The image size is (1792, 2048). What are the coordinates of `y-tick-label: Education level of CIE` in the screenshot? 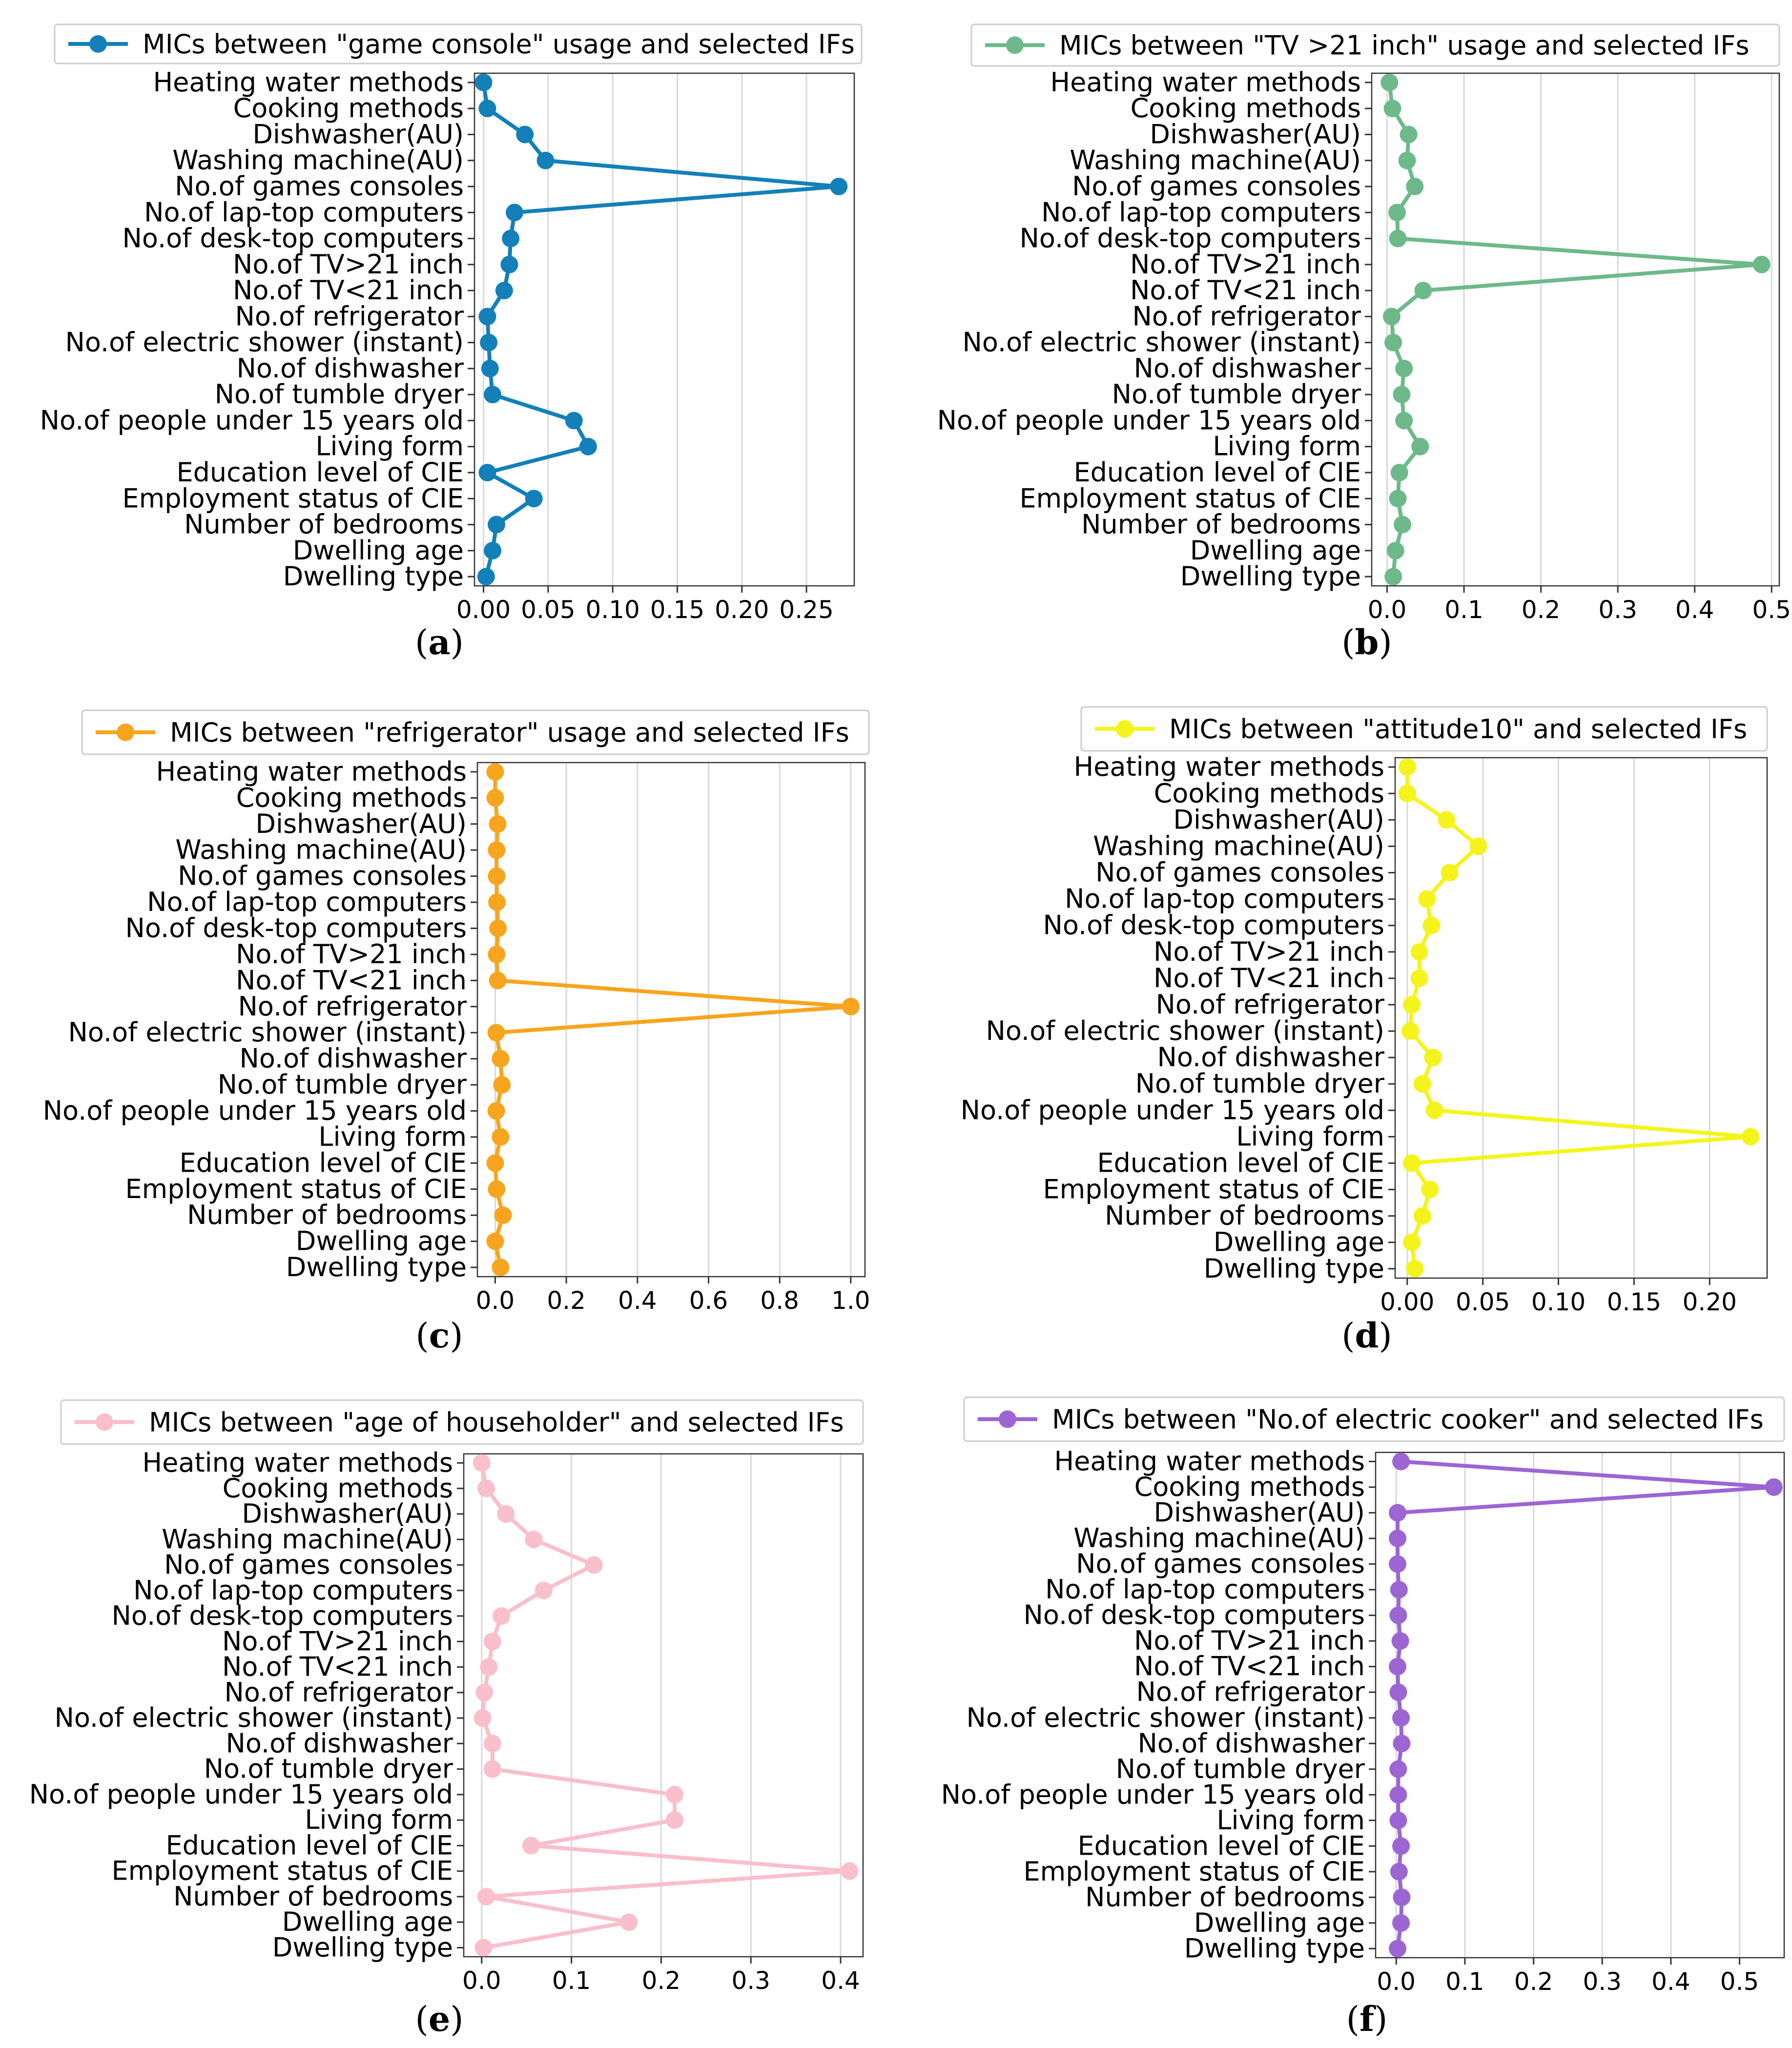 It's located at (309, 1845).